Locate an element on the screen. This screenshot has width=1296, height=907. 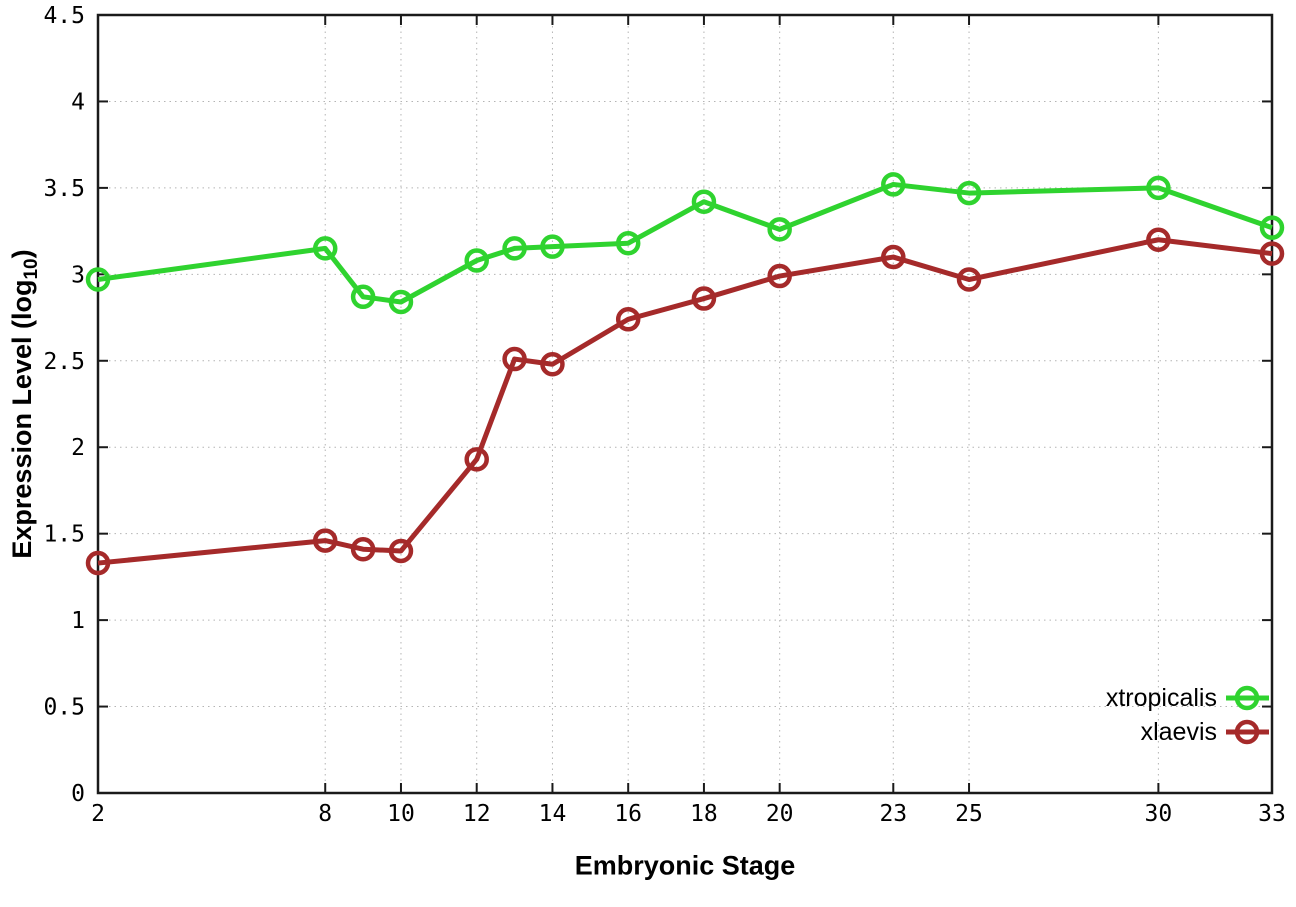
y-axis-title-text: Expression Level (log is located at coordinates (21, 419).